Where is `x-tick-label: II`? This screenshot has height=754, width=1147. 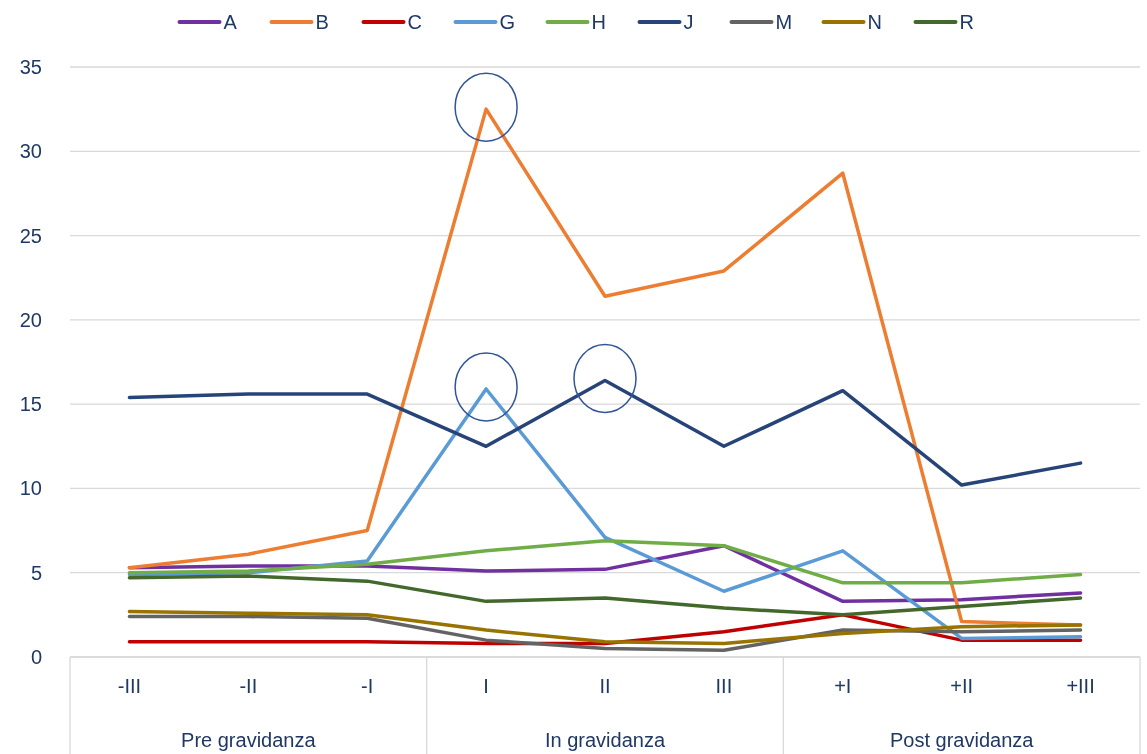
x-tick-label: II is located at coordinates (605, 686).